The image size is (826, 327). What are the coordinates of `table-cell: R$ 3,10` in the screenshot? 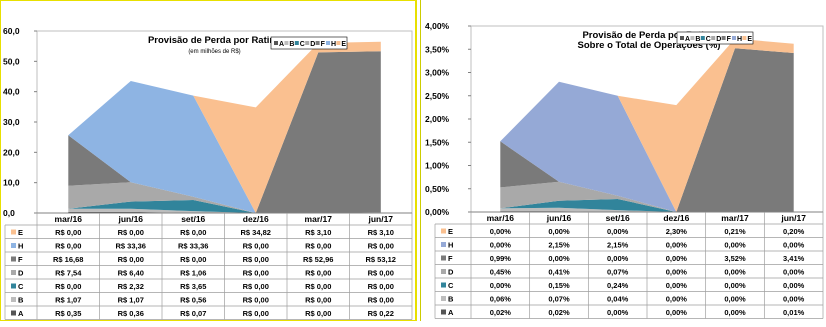 It's located at (318, 232).